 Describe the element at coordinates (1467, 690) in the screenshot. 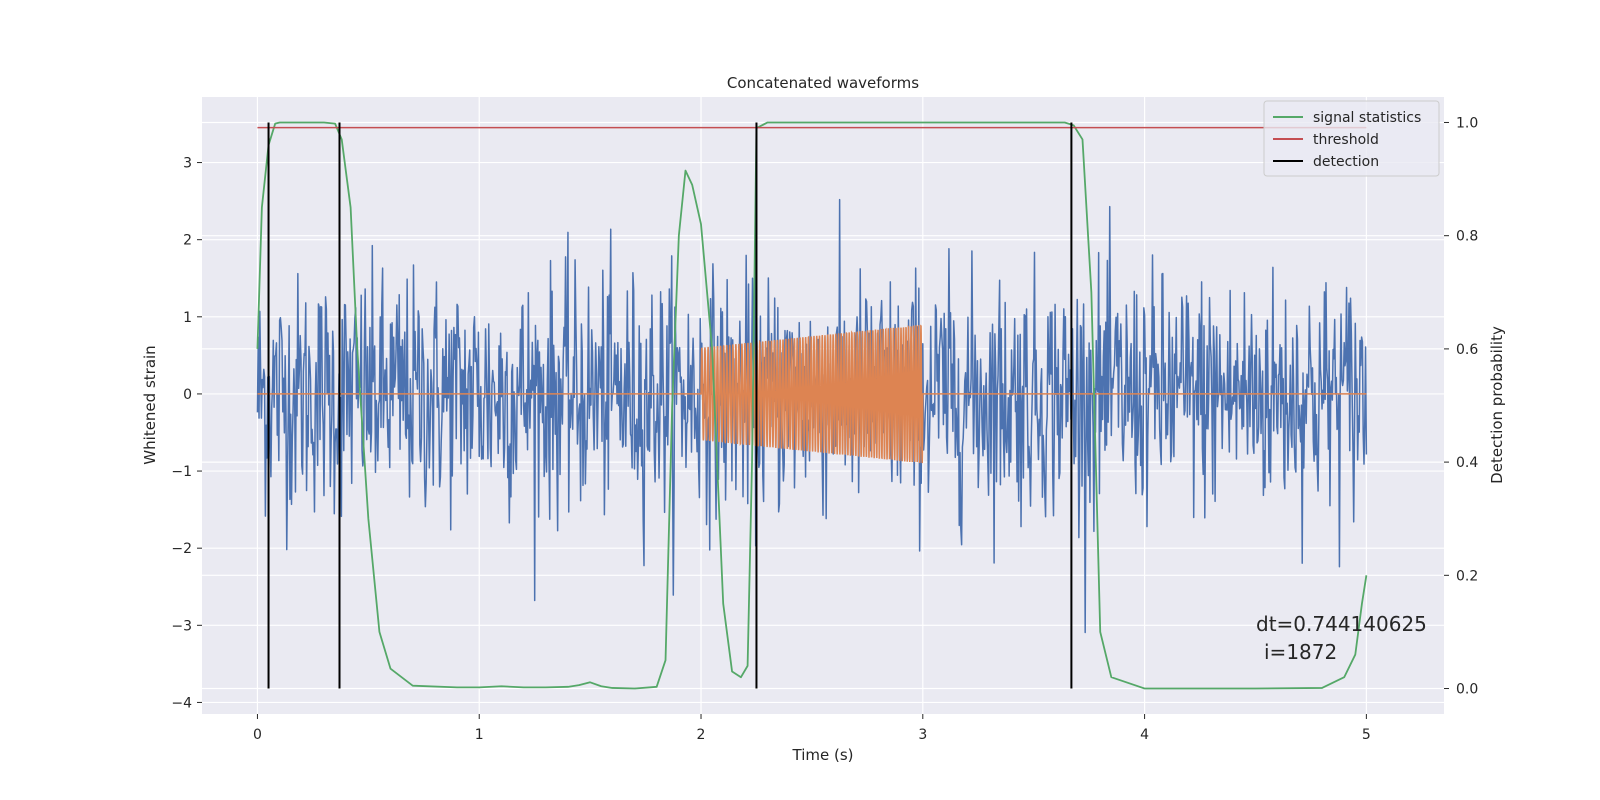

I see `right-y-tick-label: 0.0` at that location.